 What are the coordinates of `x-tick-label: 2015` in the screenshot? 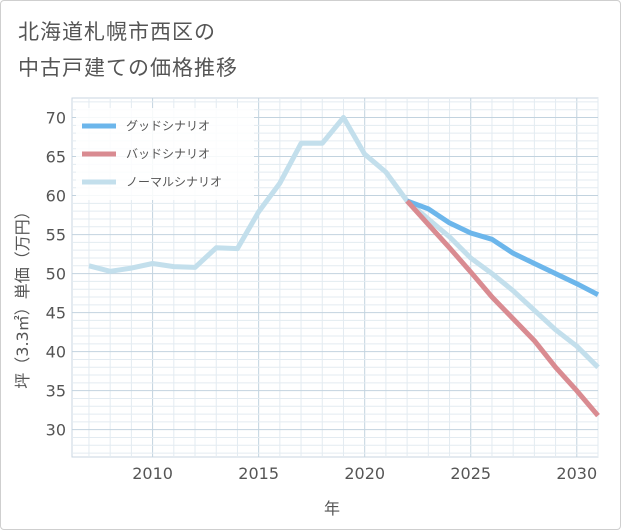 It's located at (258, 473).